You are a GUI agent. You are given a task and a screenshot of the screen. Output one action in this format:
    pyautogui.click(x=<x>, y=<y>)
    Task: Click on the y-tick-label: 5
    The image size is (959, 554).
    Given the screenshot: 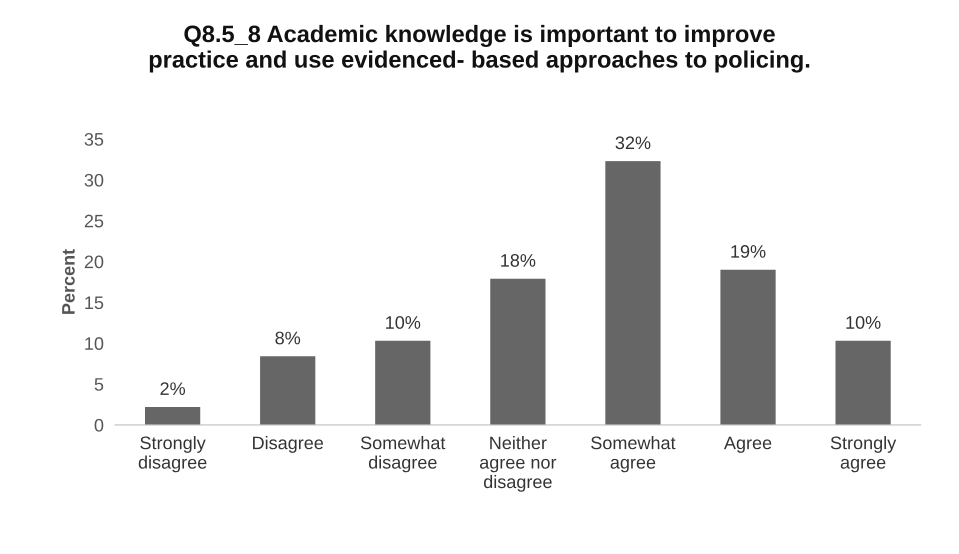 What is the action you would take?
    pyautogui.click(x=99, y=384)
    